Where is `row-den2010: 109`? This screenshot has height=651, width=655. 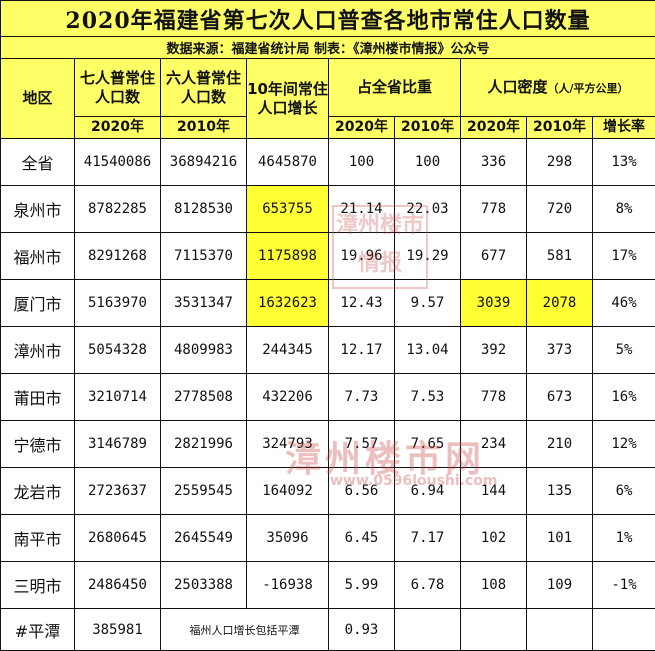
row-den2010: 109 is located at coordinates (560, 585).